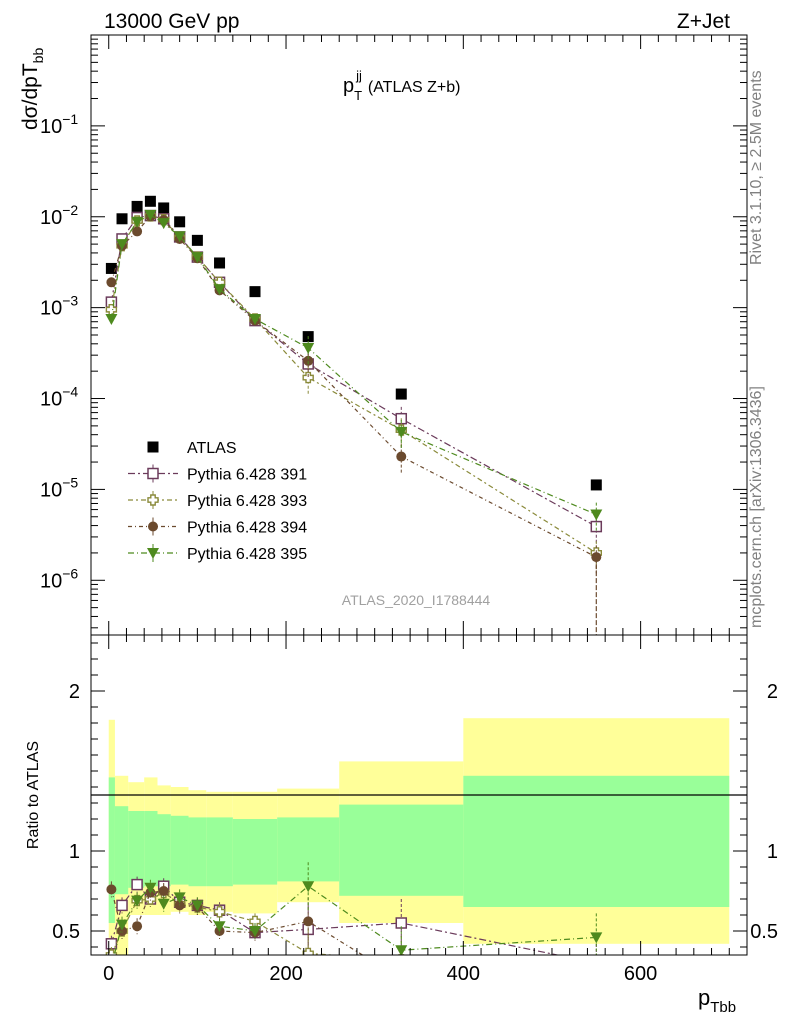 The height and width of the screenshot is (1024, 786). What do you see at coordinates (247, 554) in the screenshot?
I see `legend-entry-label: Pythia 6.428 395` at bounding box center [247, 554].